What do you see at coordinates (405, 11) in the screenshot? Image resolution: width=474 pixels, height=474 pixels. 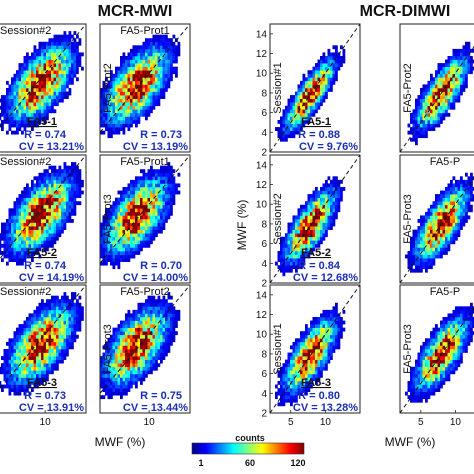 I see `title-right: MCR-DIMWI` at bounding box center [405, 11].